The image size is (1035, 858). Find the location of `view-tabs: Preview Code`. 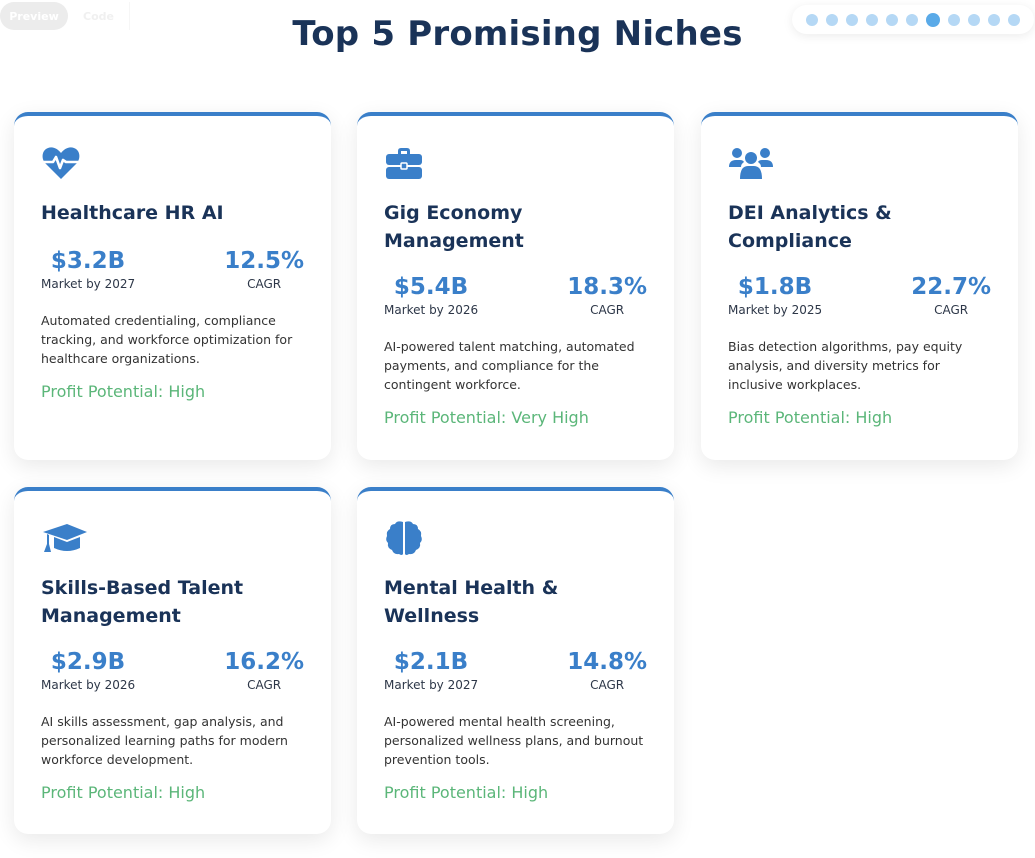

view-tabs: Preview Code is located at coordinates (65, 16).